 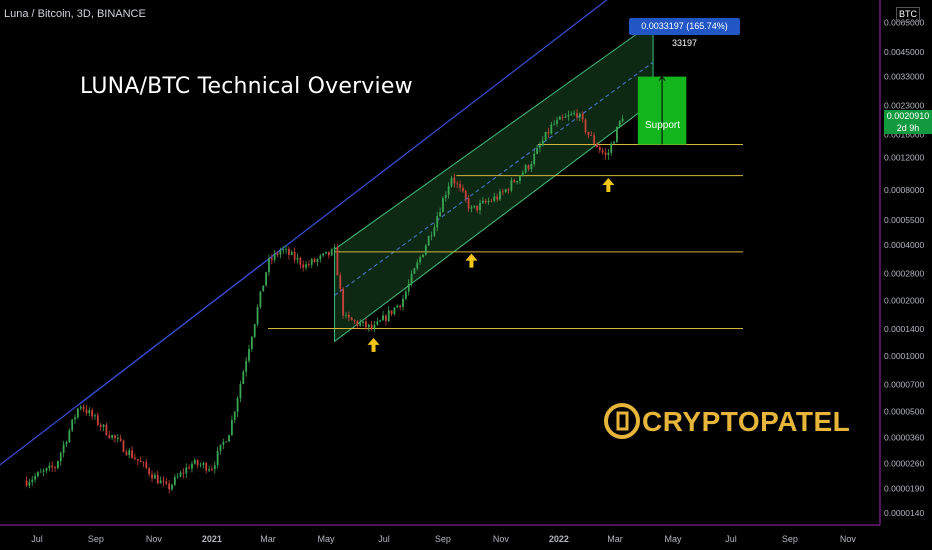 What do you see at coordinates (662, 110) in the screenshot?
I see `target-layer` at bounding box center [662, 110].